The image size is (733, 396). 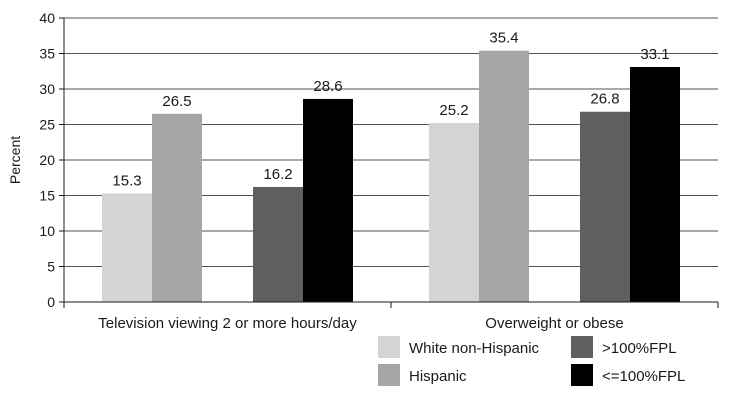 What do you see at coordinates (47, 89) in the screenshot?
I see `y-tick-label: 30` at bounding box center [47, 89].